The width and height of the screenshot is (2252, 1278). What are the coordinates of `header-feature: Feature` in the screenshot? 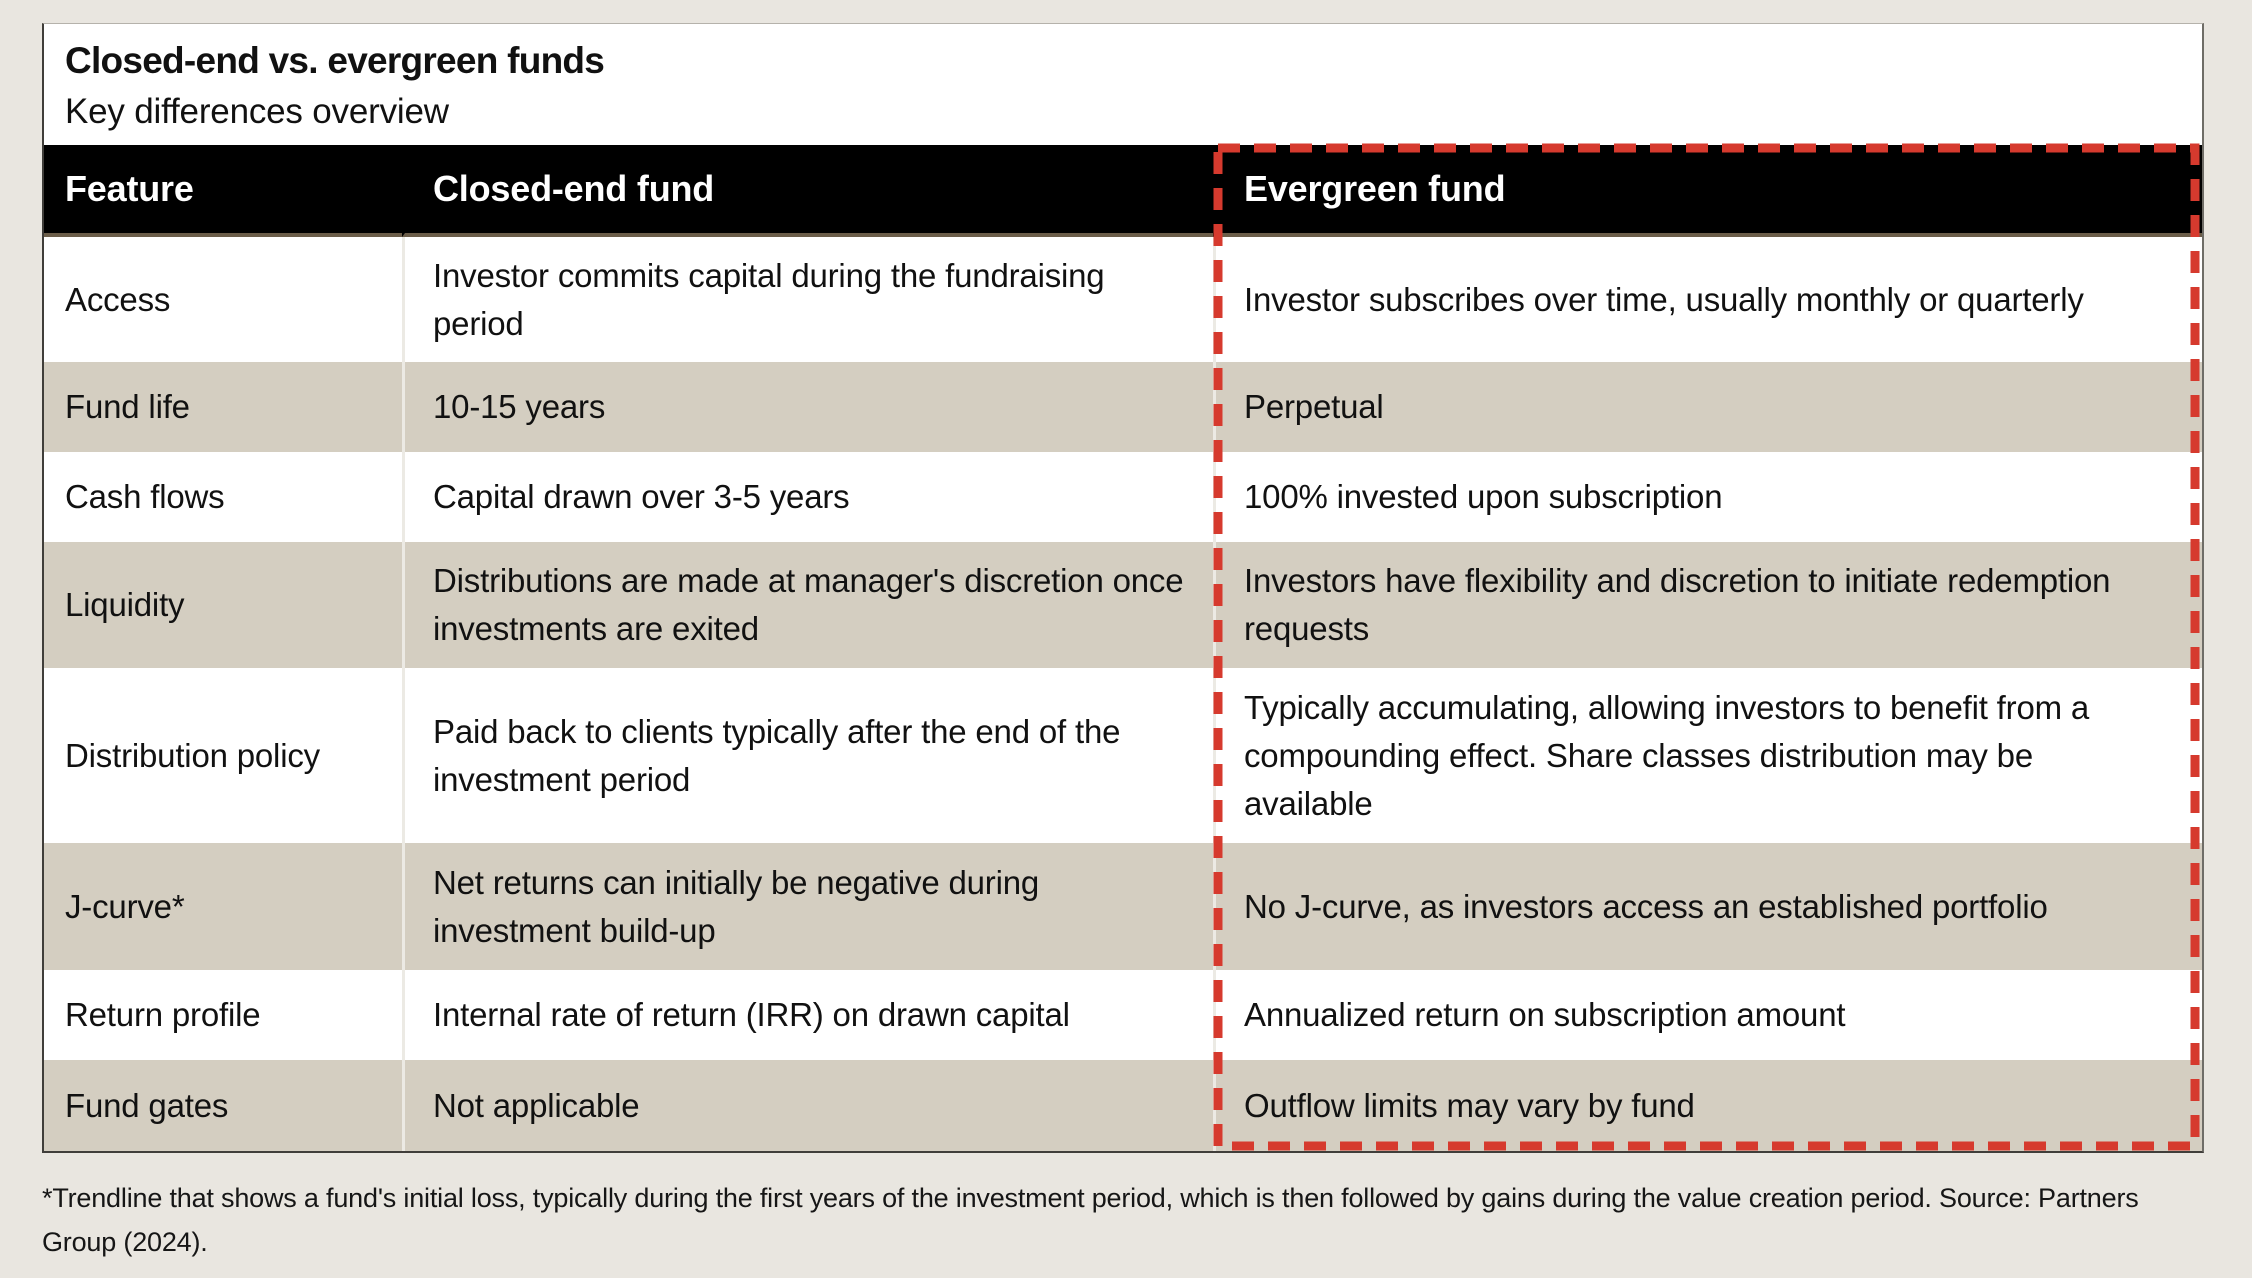 It's located at (223, 191).